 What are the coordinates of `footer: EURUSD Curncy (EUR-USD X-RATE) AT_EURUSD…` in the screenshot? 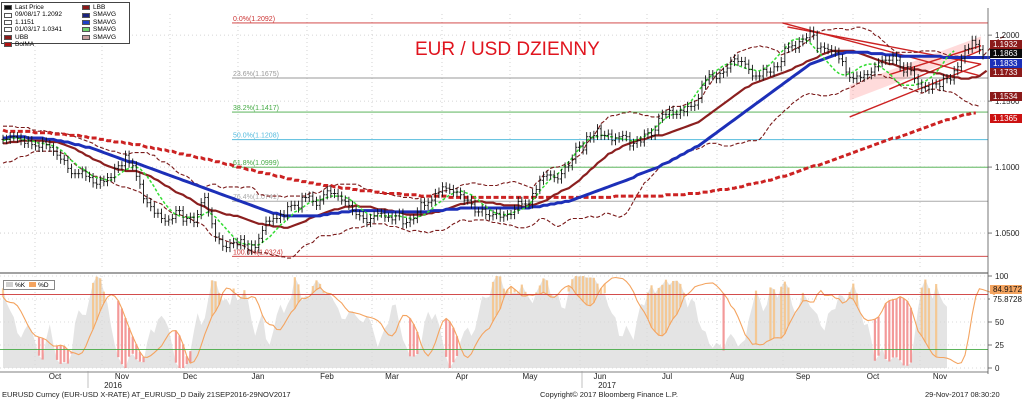 It's located at (512, 395).